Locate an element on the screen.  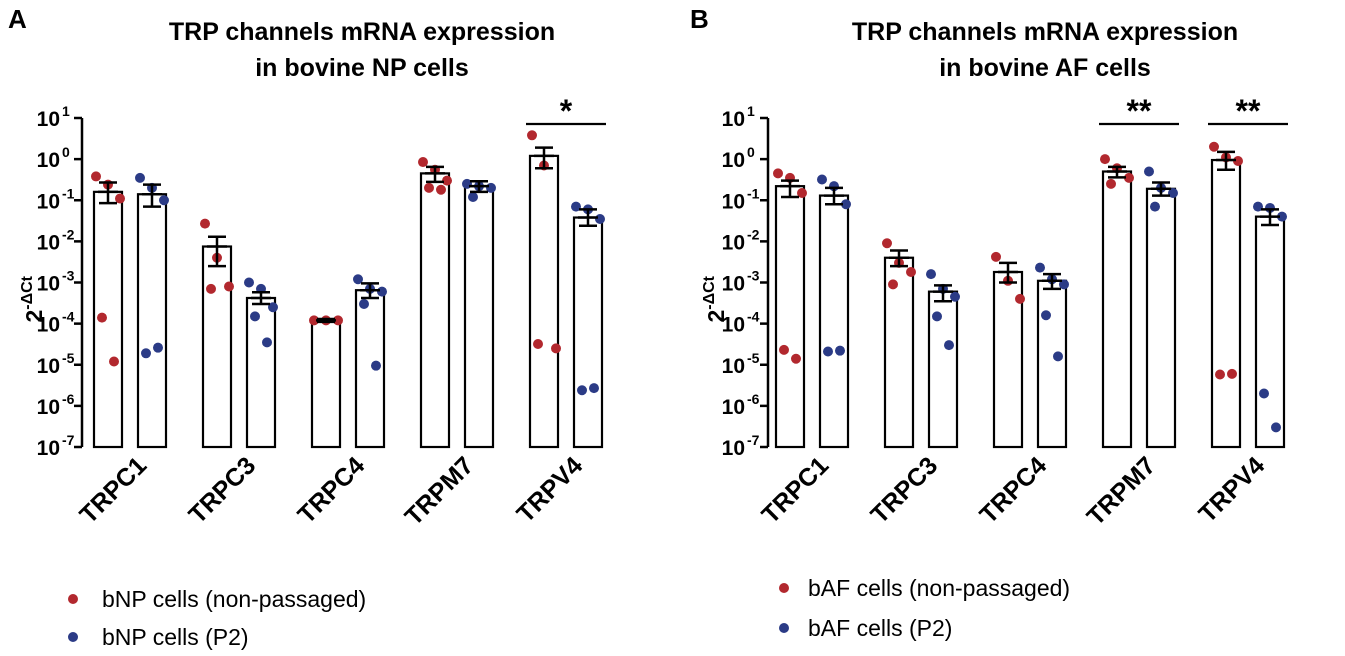
y-tick-exponent: -6 is located at coordinates (68, 399).